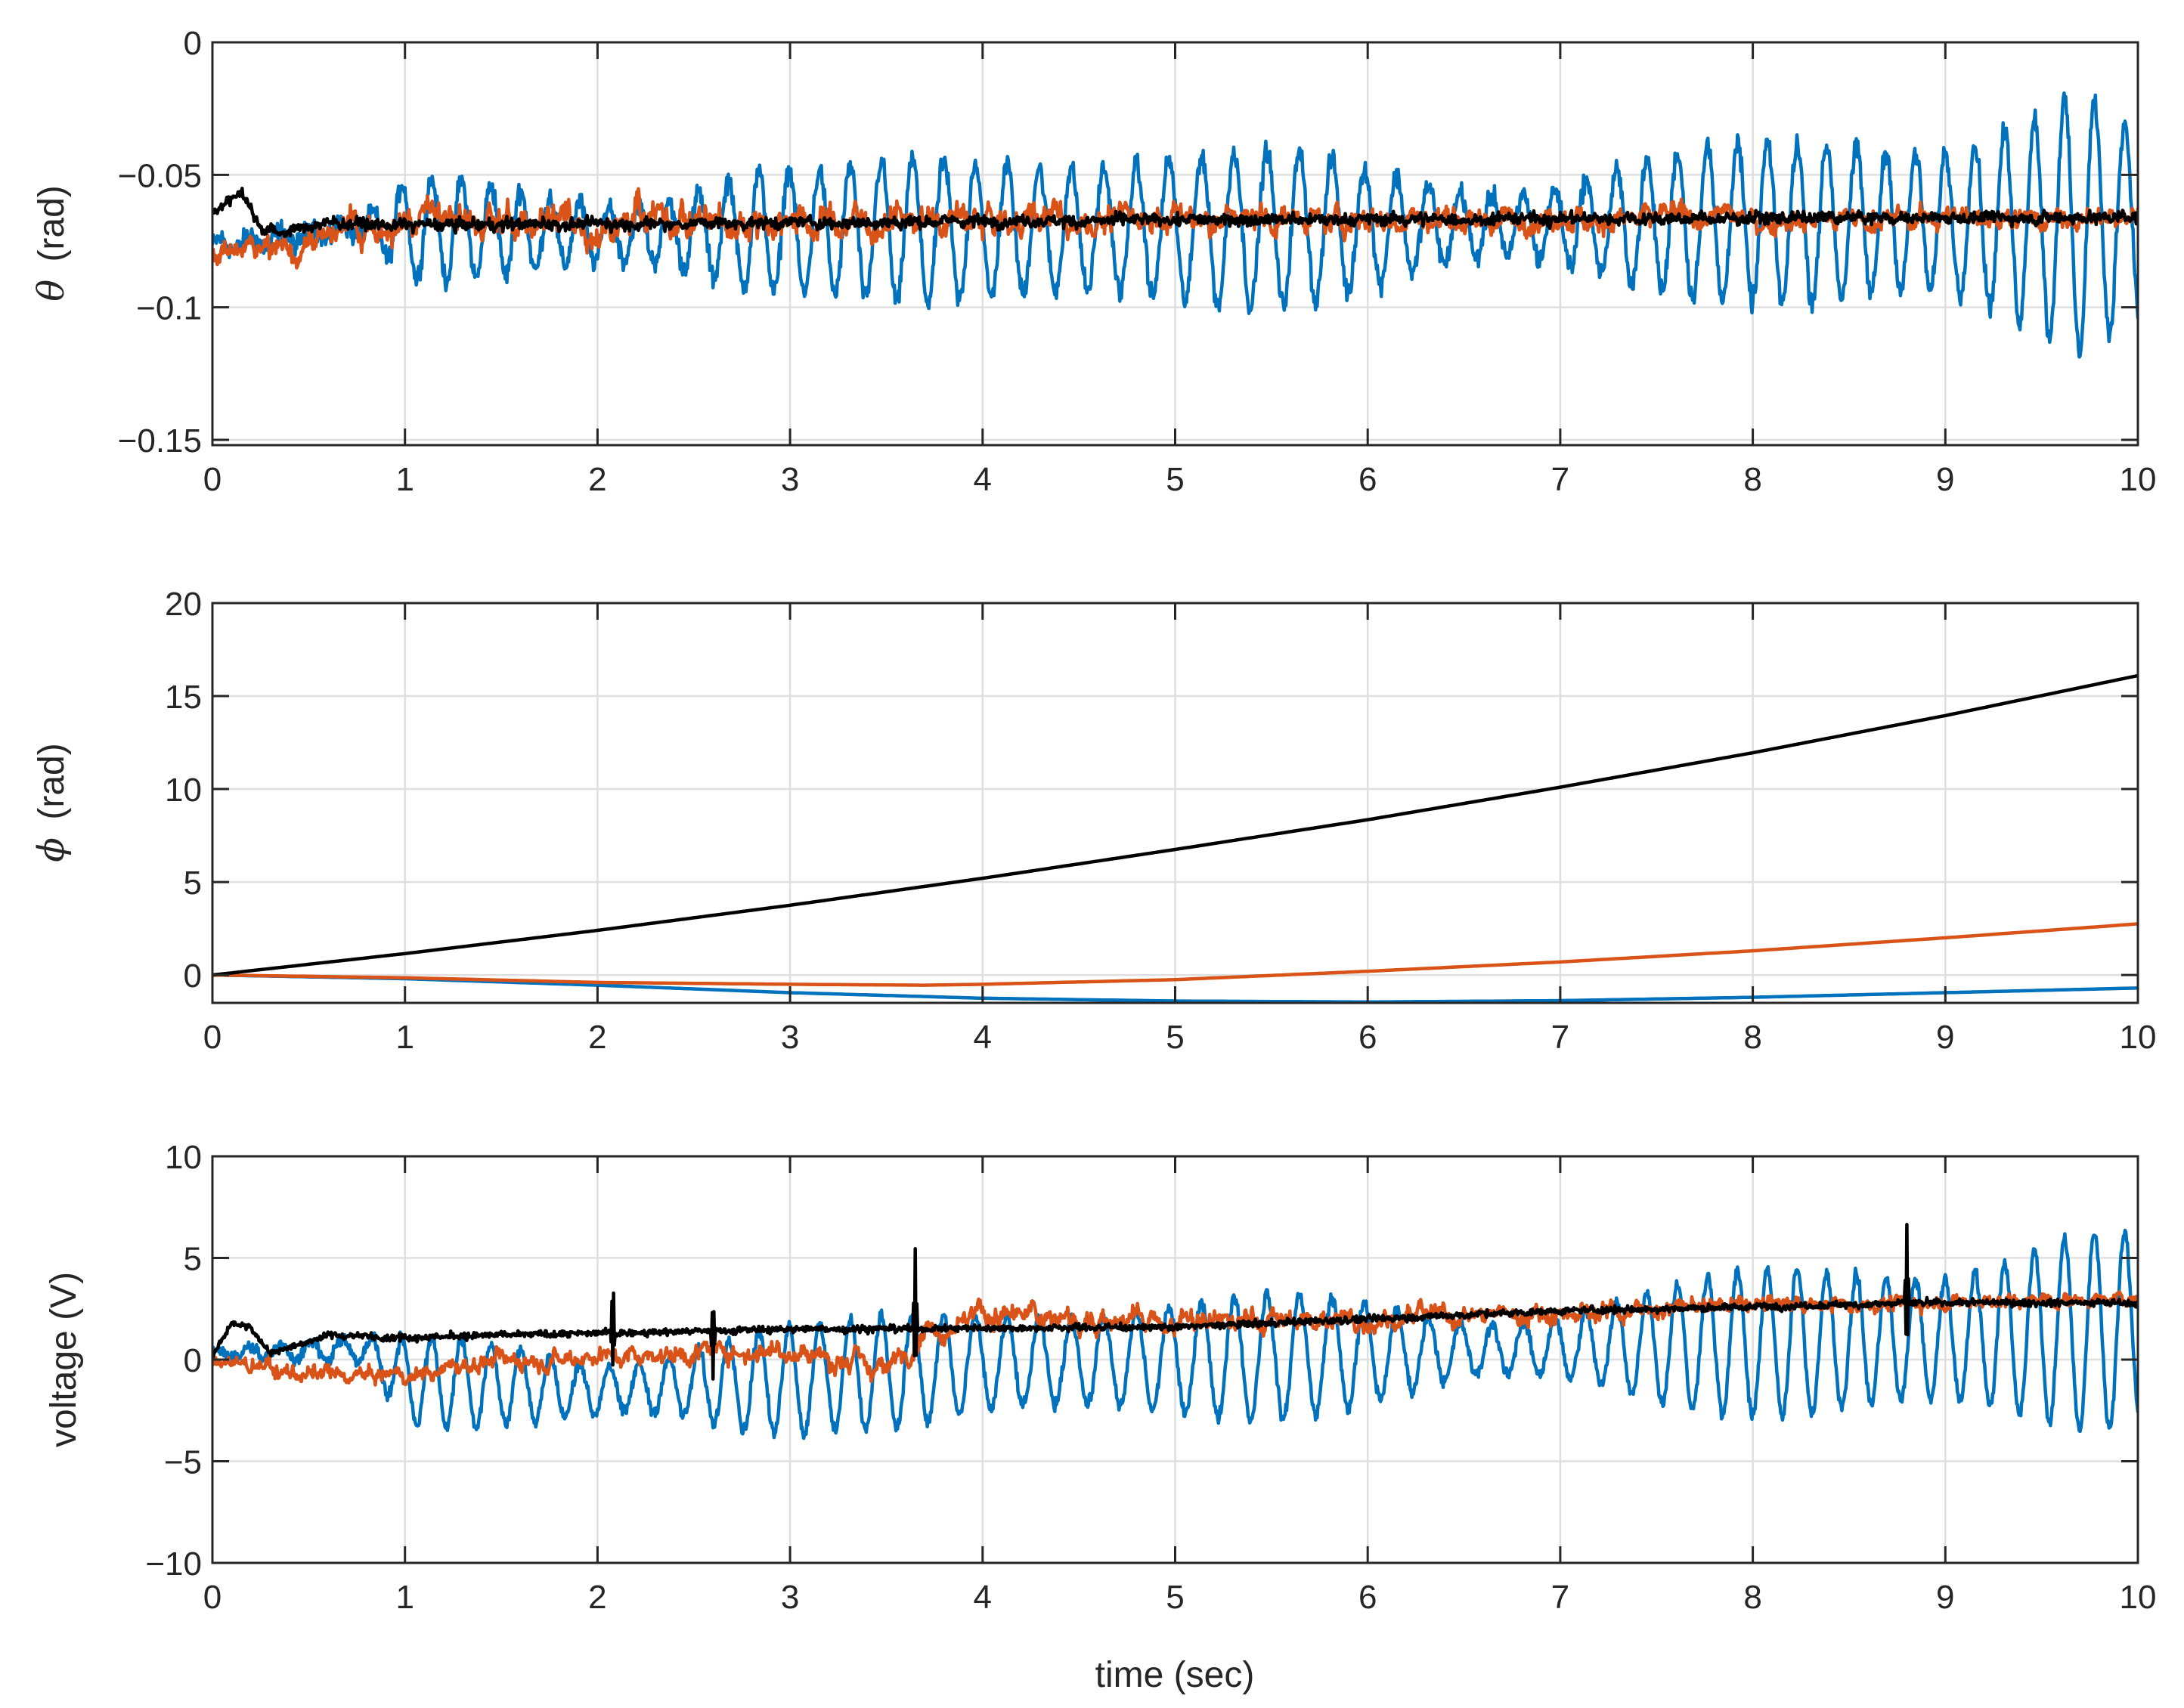  I want to click on theta-xtick-label-10: 10, so click(2138, 479).